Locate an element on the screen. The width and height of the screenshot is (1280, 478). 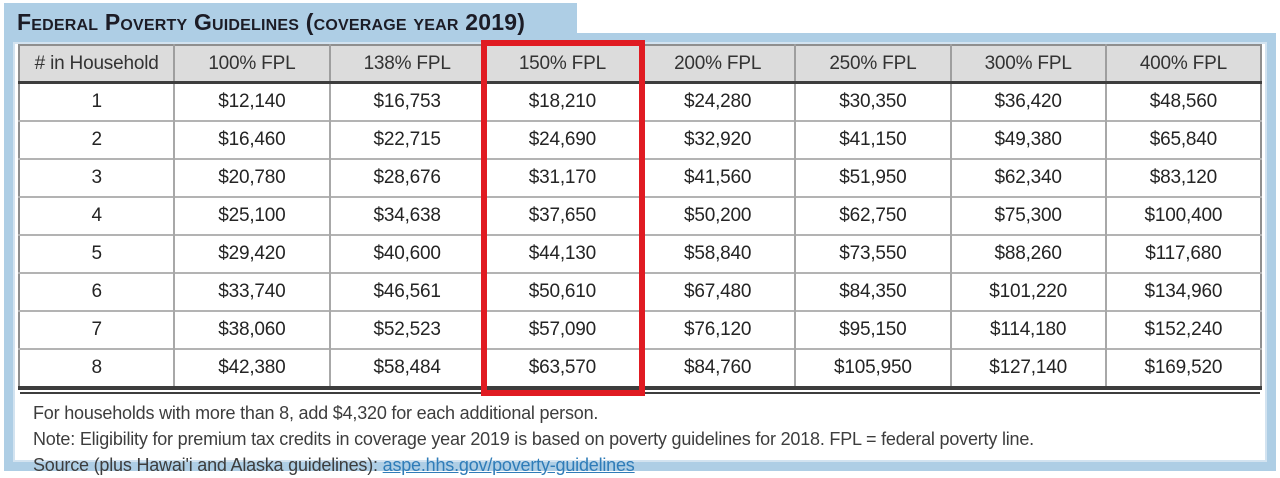
fpl-amount-cell: $83,120 is located at coordinates (1182, 177).